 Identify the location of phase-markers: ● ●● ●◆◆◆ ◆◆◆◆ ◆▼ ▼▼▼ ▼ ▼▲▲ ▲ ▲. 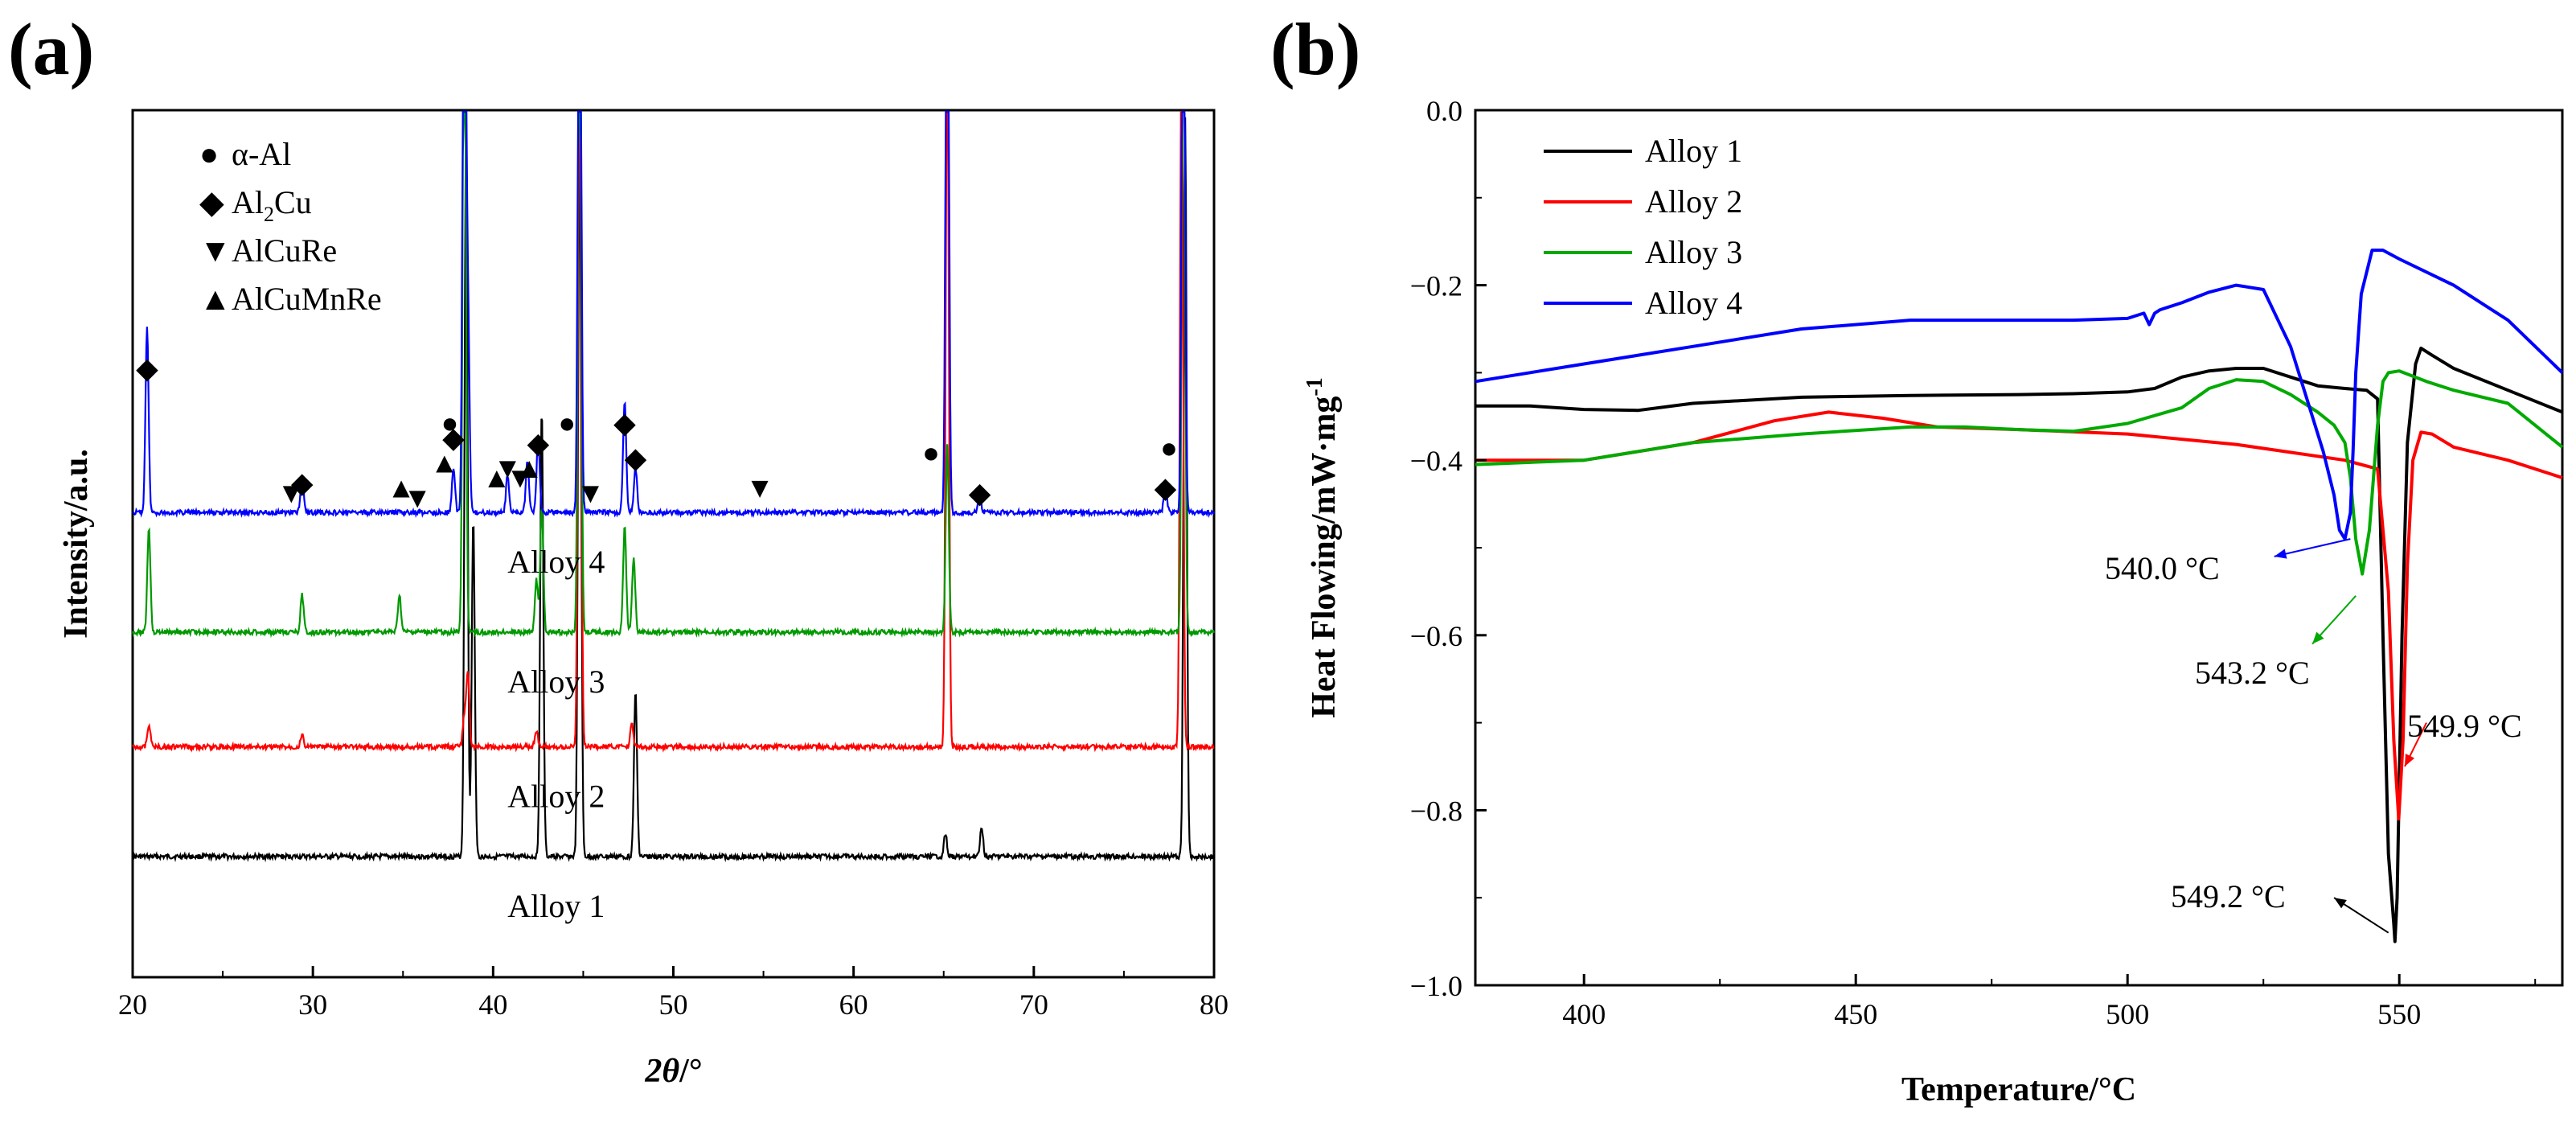
(657, 433).